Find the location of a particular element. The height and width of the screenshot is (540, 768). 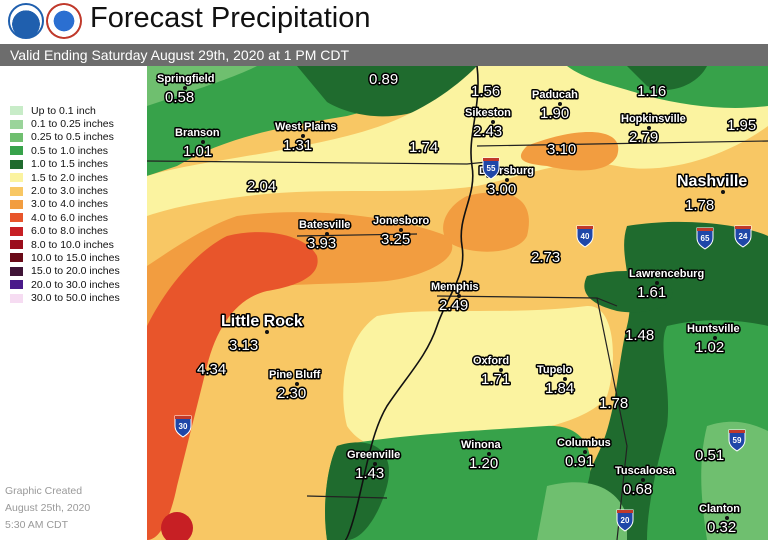

city-name: Pine Bluff is located at coordinates (295, 375).